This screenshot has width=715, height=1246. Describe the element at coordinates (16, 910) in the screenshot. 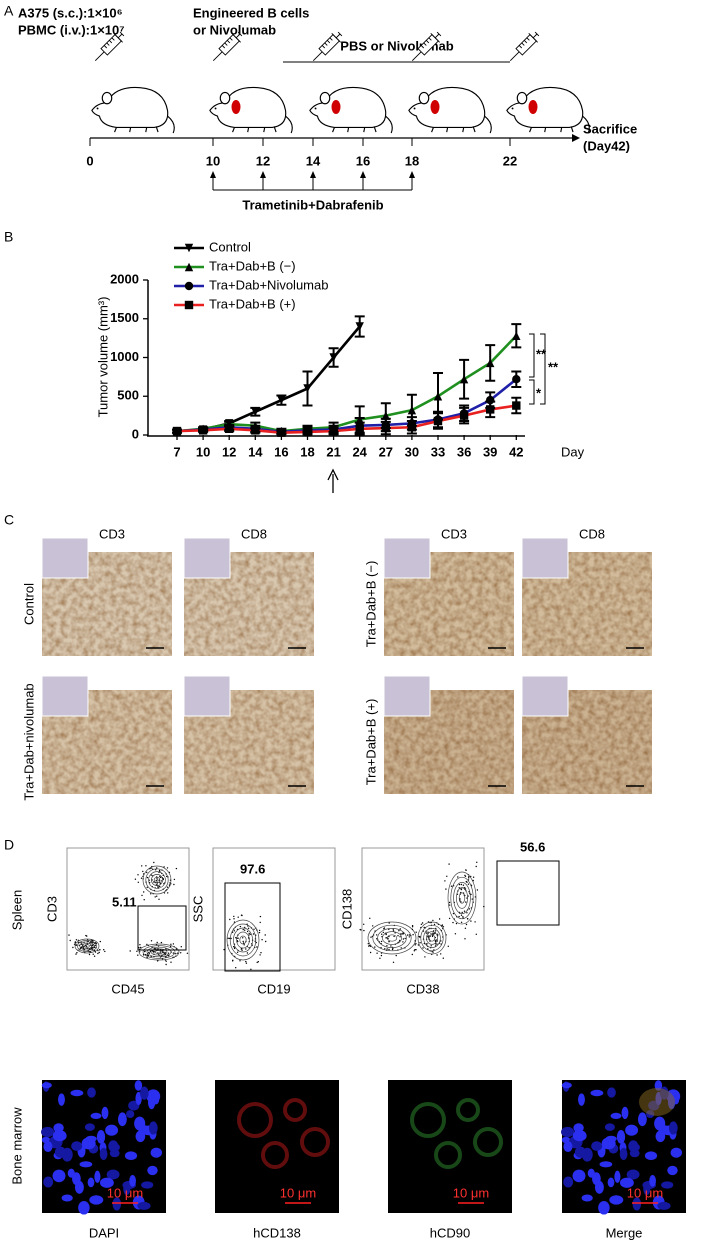

I see `tissue-label: Spleen` at that location.